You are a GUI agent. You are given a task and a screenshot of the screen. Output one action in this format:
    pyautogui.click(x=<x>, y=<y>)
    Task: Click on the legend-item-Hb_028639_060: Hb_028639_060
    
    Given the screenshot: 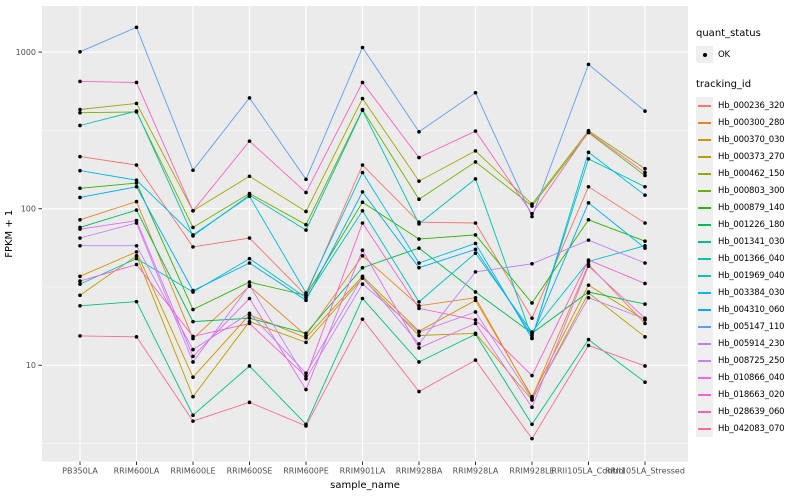 What is the action you would take?
    pyautogui.click(x=748, y=411)
    